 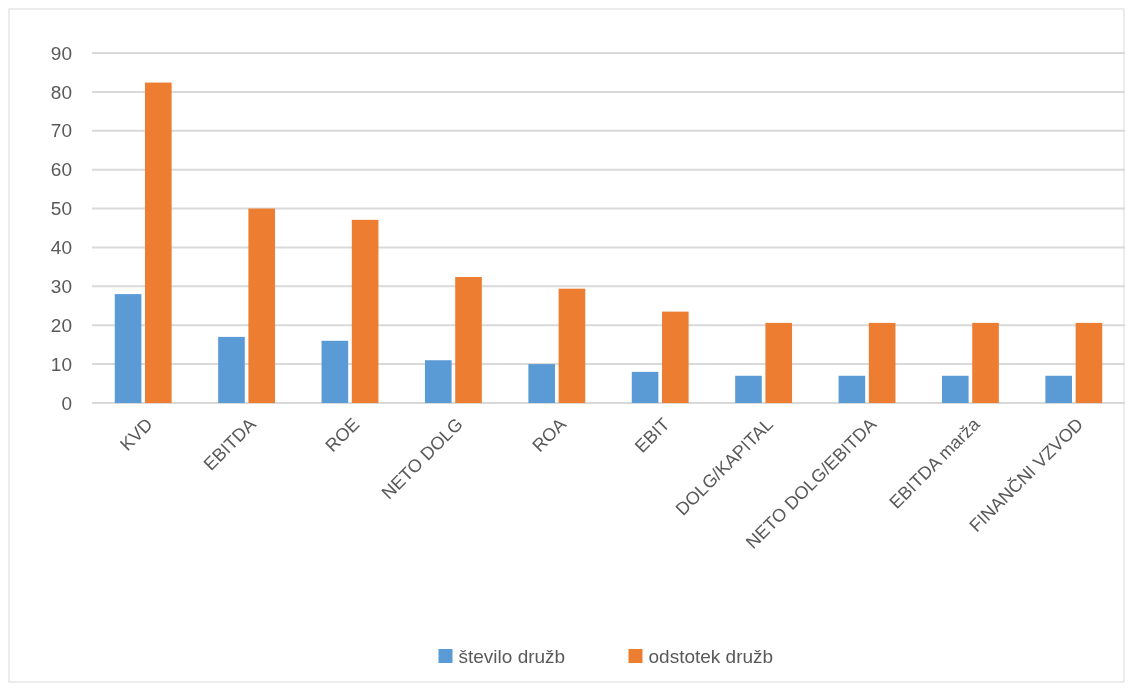 What do you see at coordinates (66, 403) in the screenshot?
I see `y-tick-label: 0` at bounding box center [66, 403].